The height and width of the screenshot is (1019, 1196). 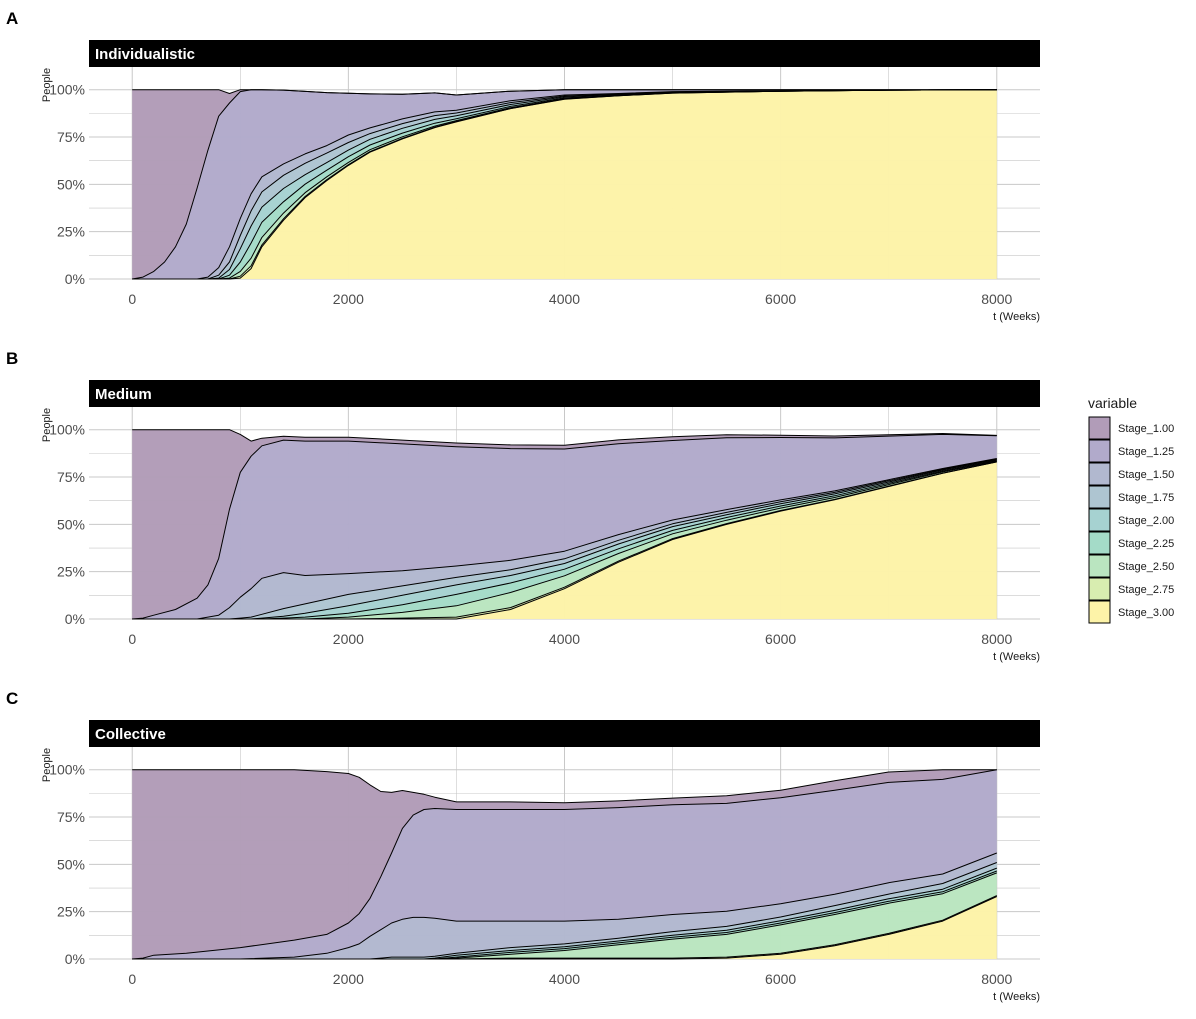 What do you see at coordinates (1146, 475) in the screenshot?
I see `legend-label: Stage_1.50` at bounding box center [1146, 475].